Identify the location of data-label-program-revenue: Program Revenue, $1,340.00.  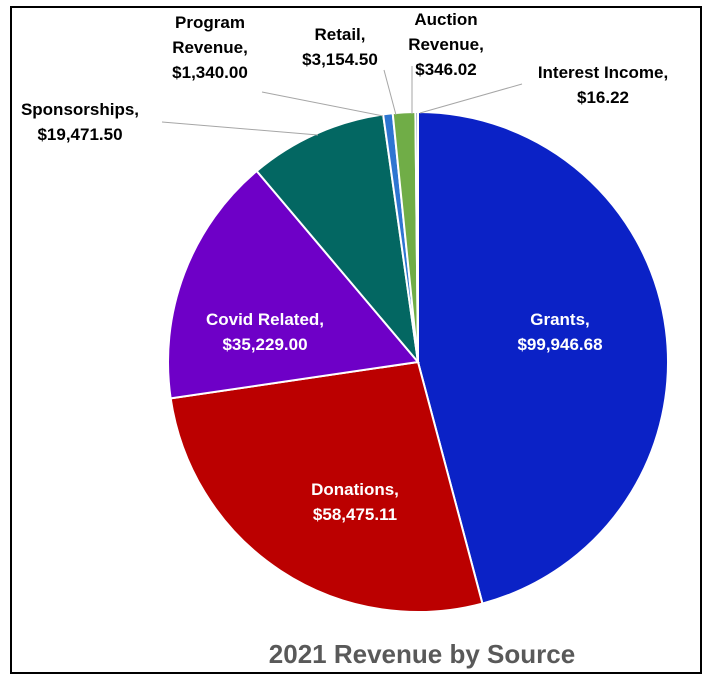
(210, 47).